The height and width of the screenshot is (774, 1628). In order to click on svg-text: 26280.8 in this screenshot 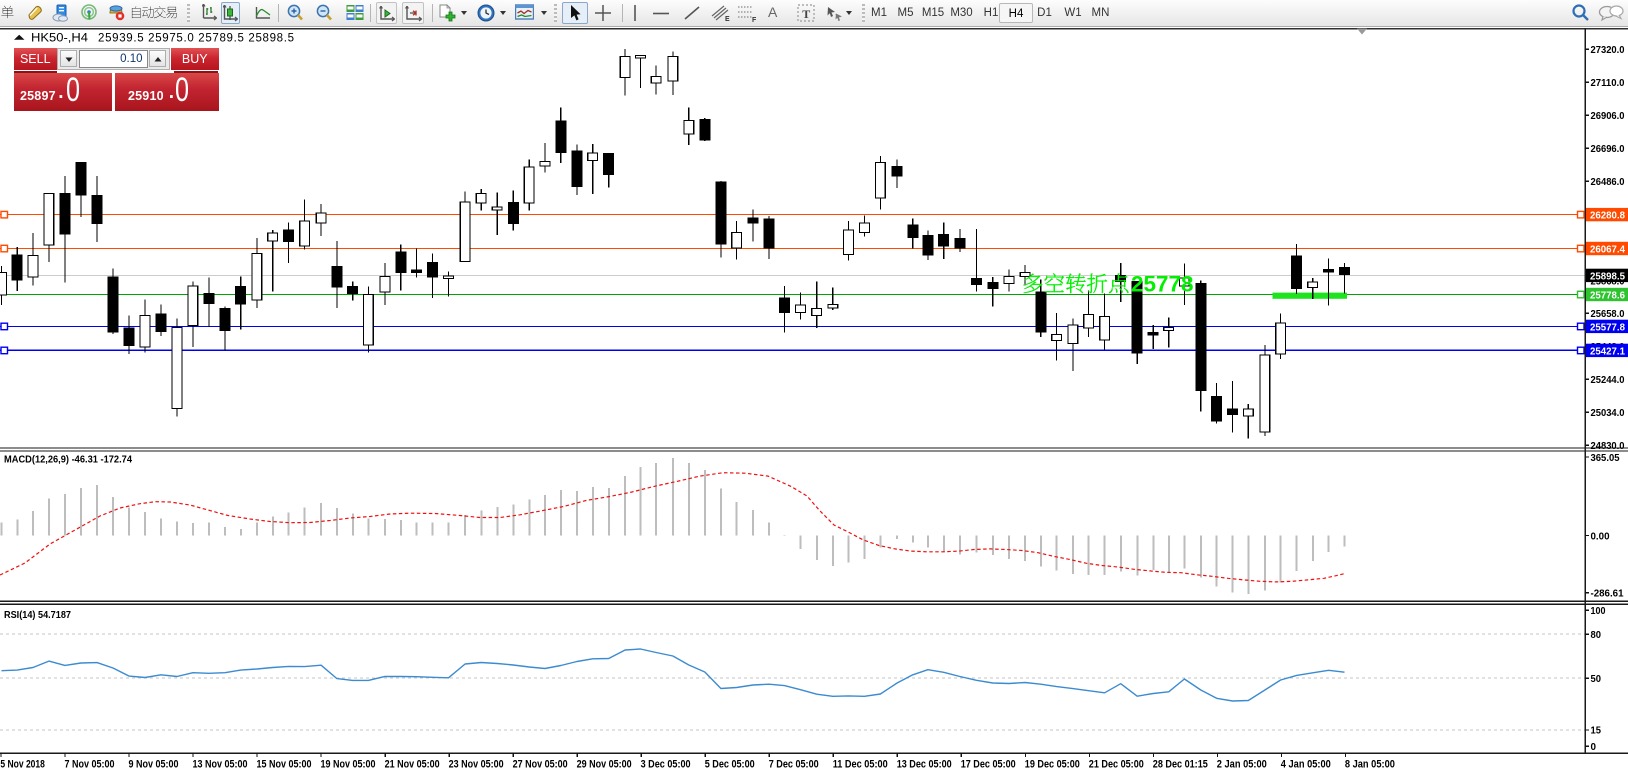, I will do `click(1607, 216)`.